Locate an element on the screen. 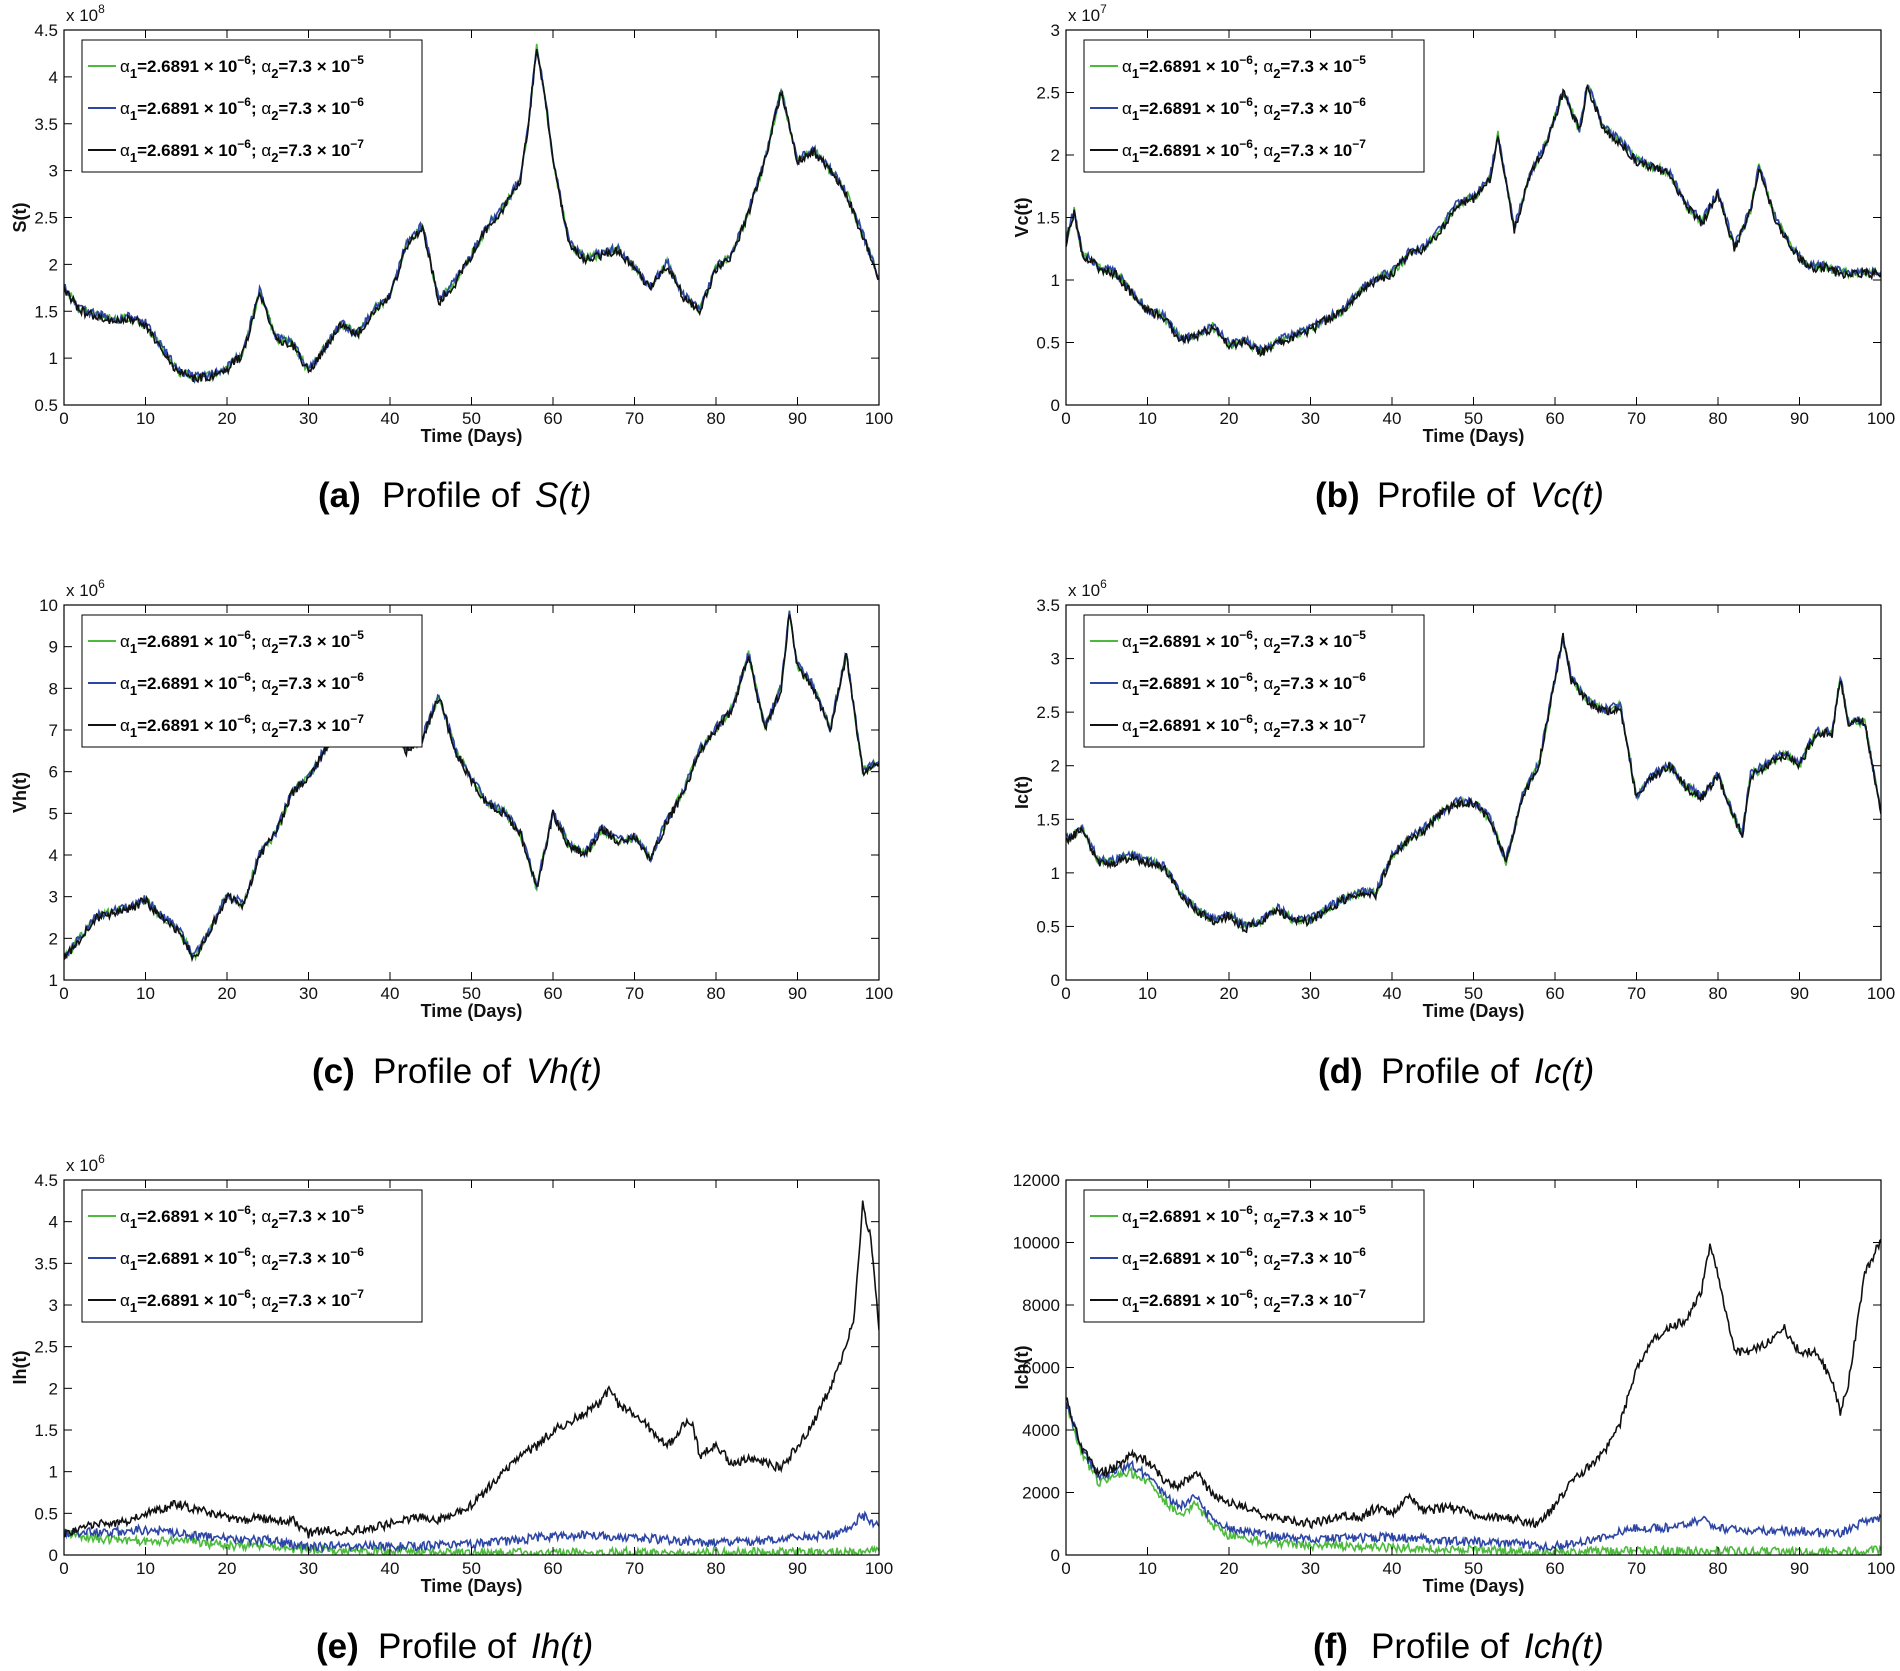 This screenshot has width=1900, height=1671. caption-letter-c: (c) is located at coordinates (333, 1071).